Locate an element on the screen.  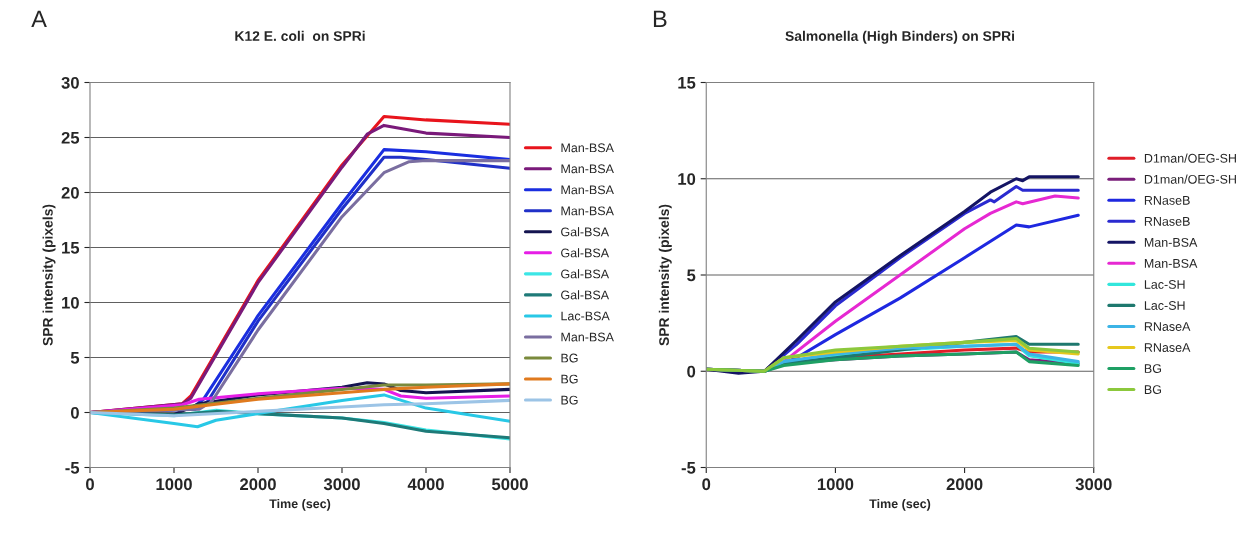
y-tick-label: 30 is located at coordinates (70, 82).